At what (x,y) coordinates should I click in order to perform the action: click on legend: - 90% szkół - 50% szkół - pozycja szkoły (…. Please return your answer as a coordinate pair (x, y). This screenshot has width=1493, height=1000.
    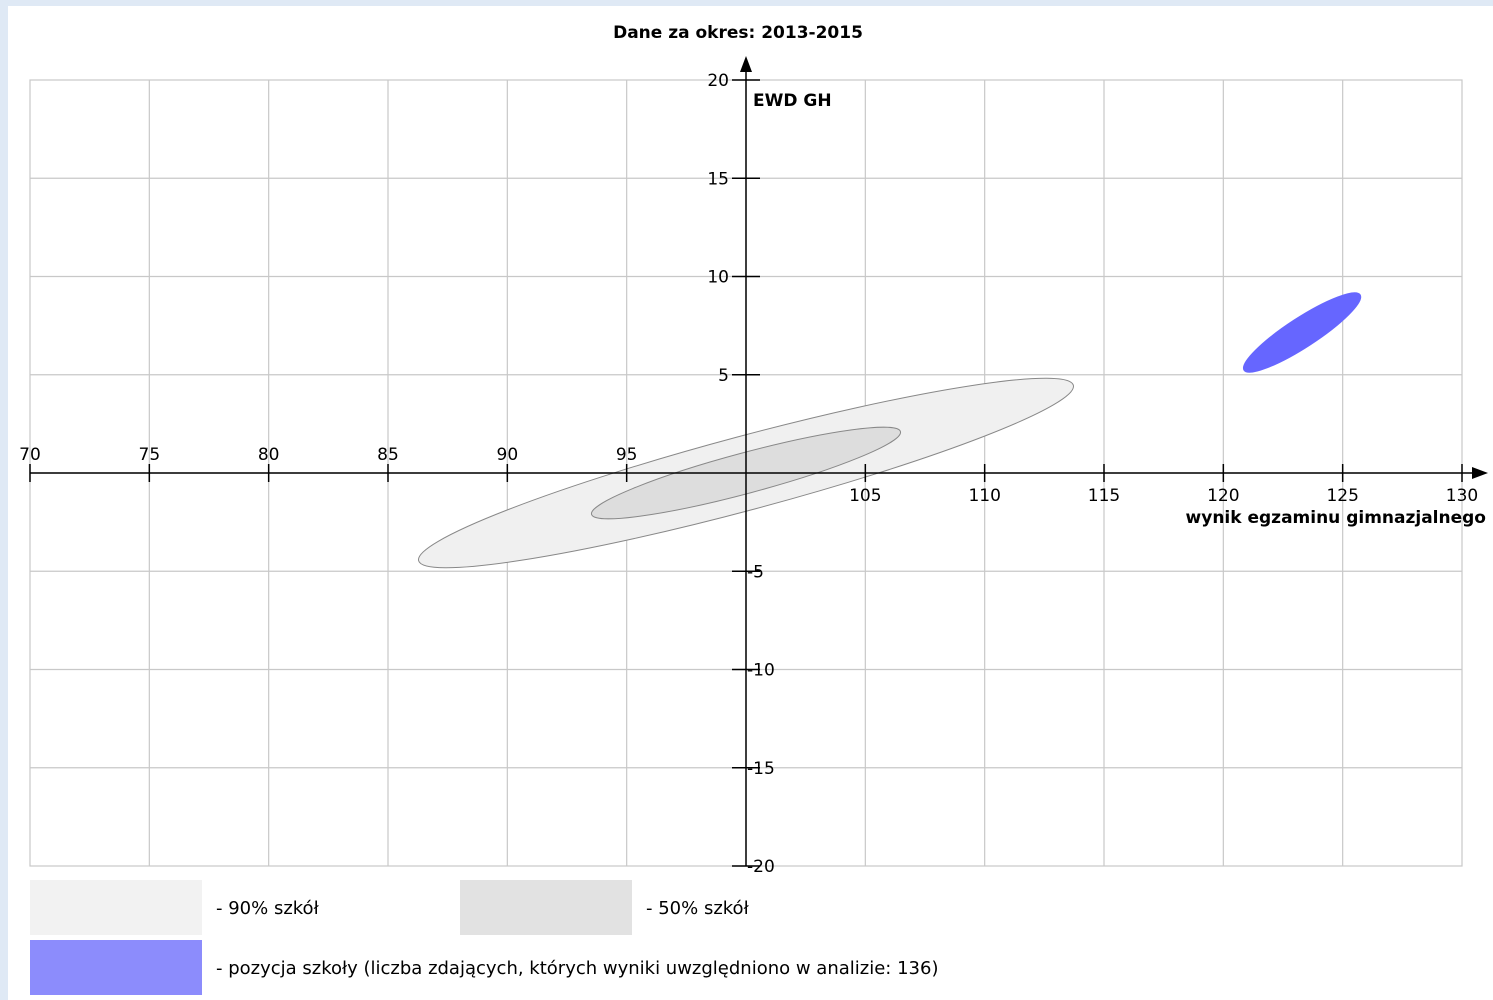
    Looking at the image, I should click on (484, 937).